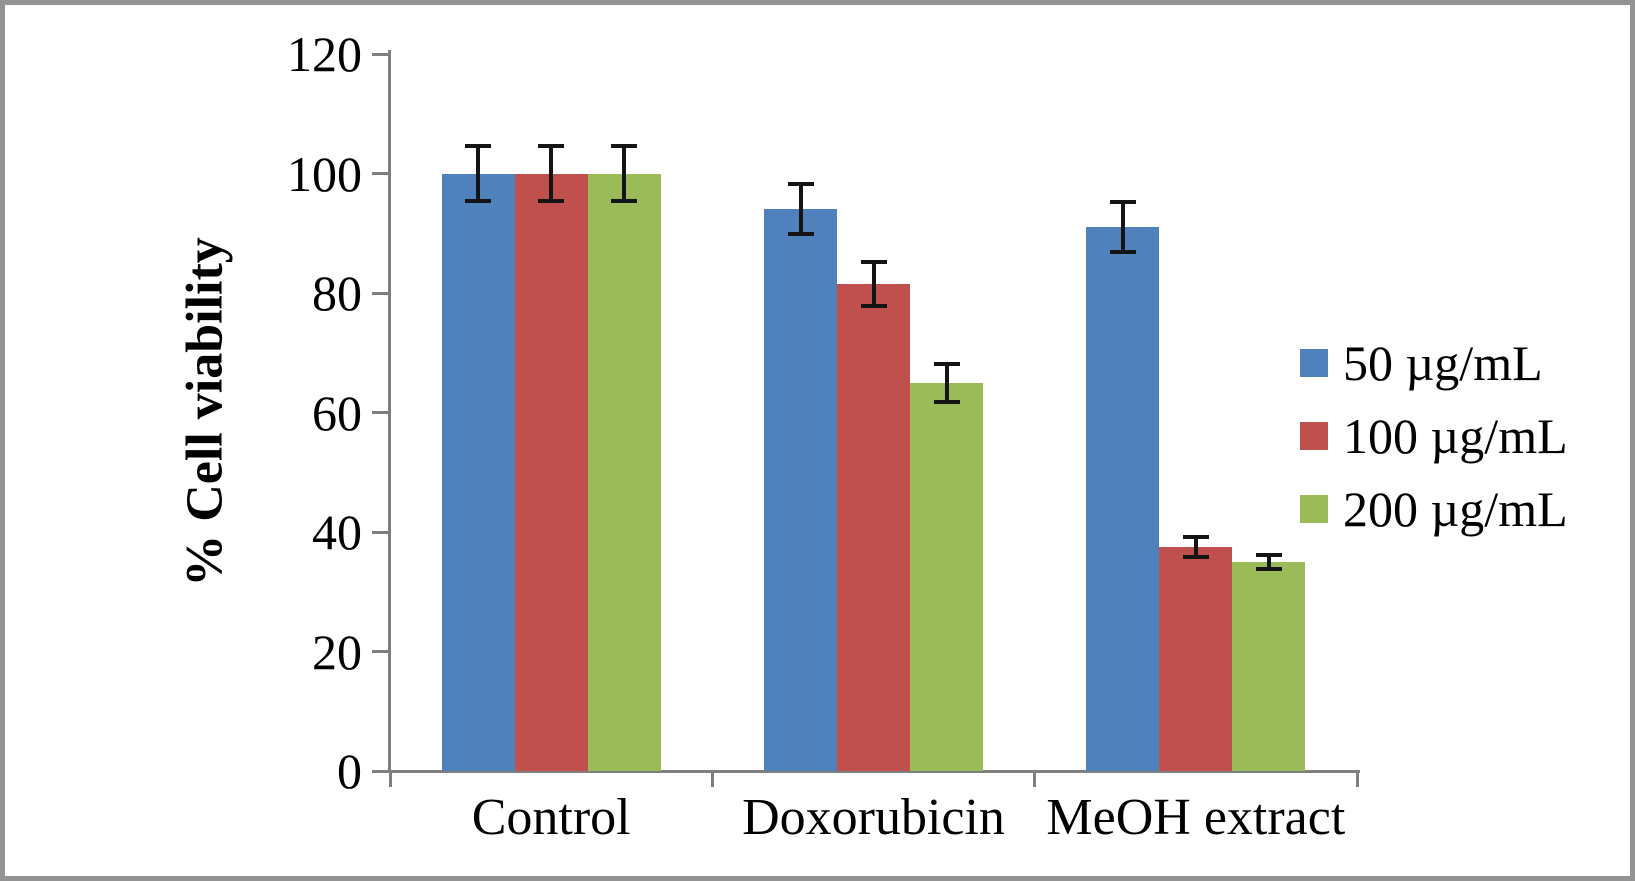  Describe the element at coordinates (337, 532) in the screenshot. I see `y-tick-label: 40` at that location.